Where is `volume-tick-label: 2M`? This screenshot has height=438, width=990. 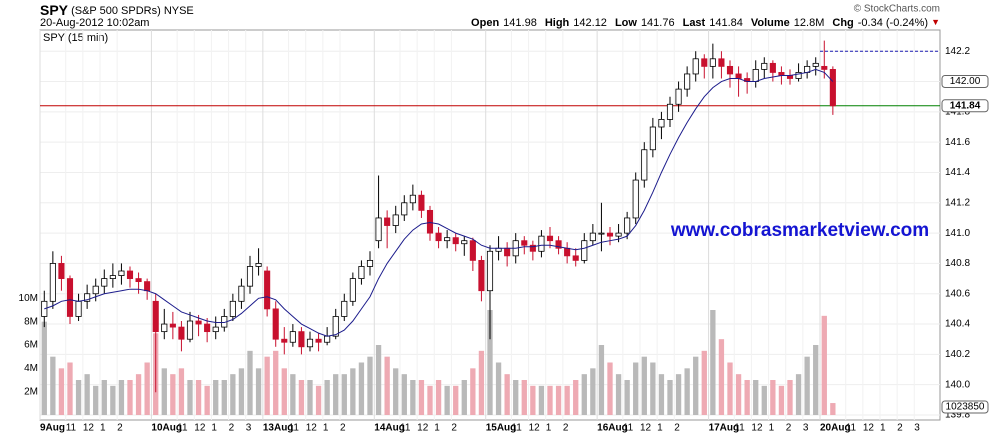 volume-tick-label: 2M is located at coordinates (31, 391).